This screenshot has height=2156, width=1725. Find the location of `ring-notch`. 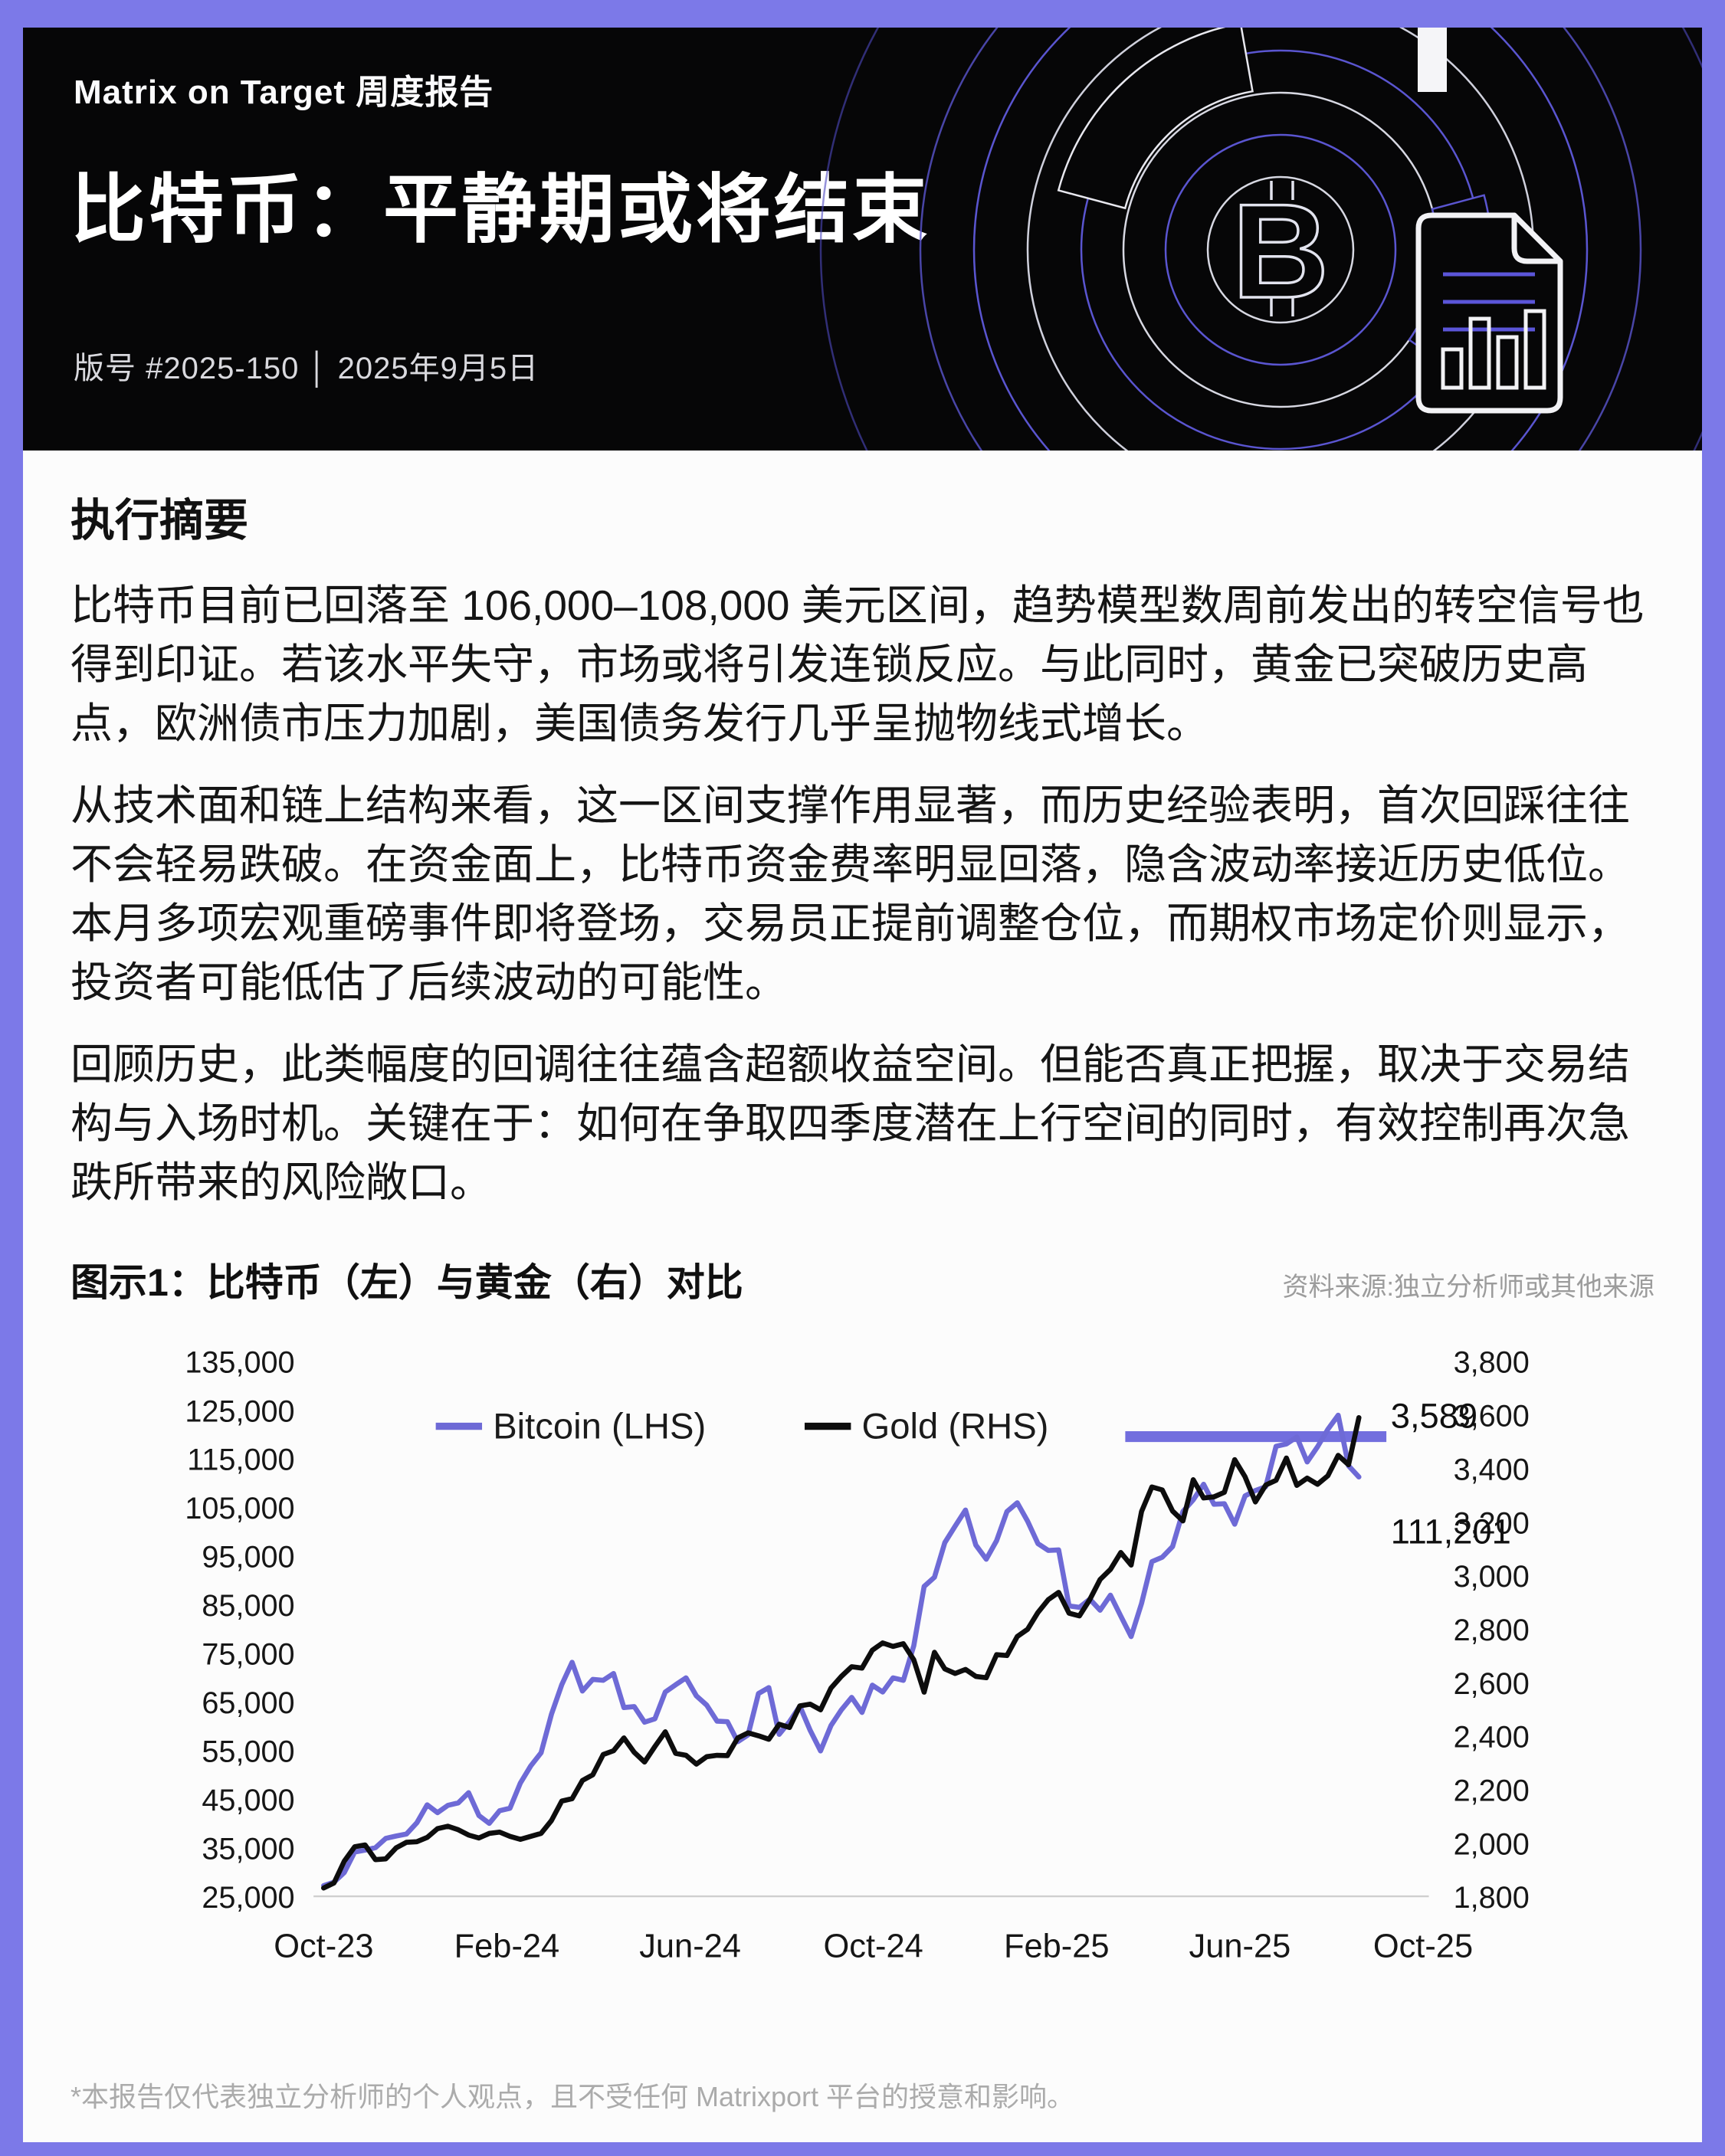

ring-notch is located at coordinates (1432, 60).